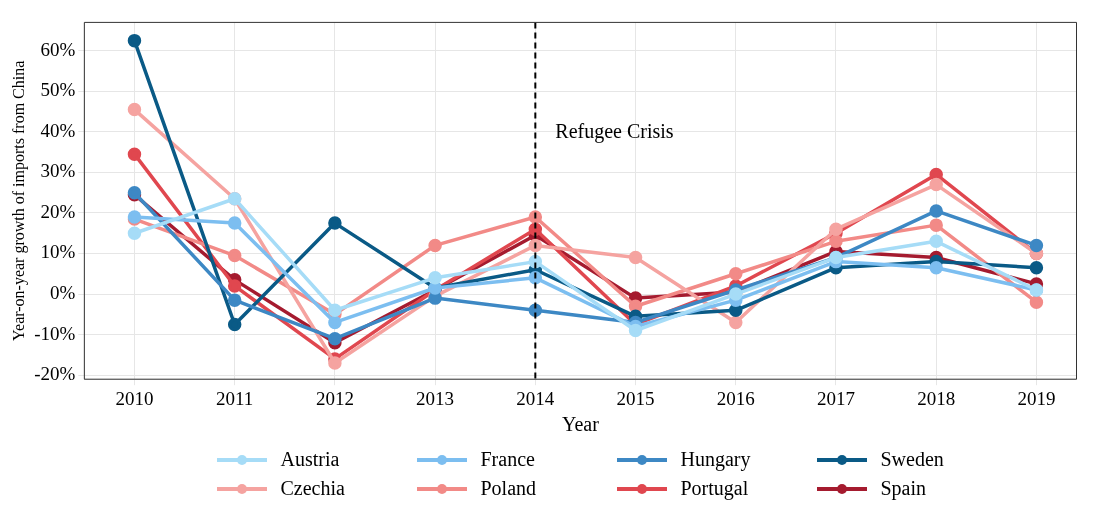 The height and width of the screenshot is (519, 1093). Describe the element at coordinates (63, 293) in the screenshot. I see `y-tick-label: 0%` at that location.